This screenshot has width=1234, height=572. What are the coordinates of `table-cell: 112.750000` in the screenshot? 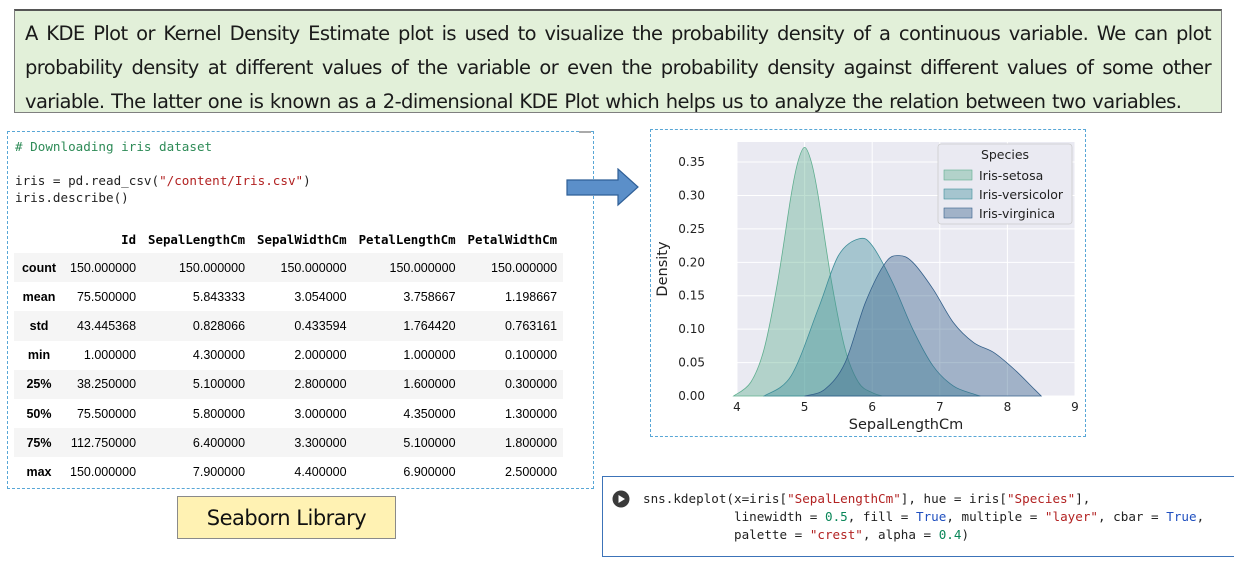 It's located at (103, 443).